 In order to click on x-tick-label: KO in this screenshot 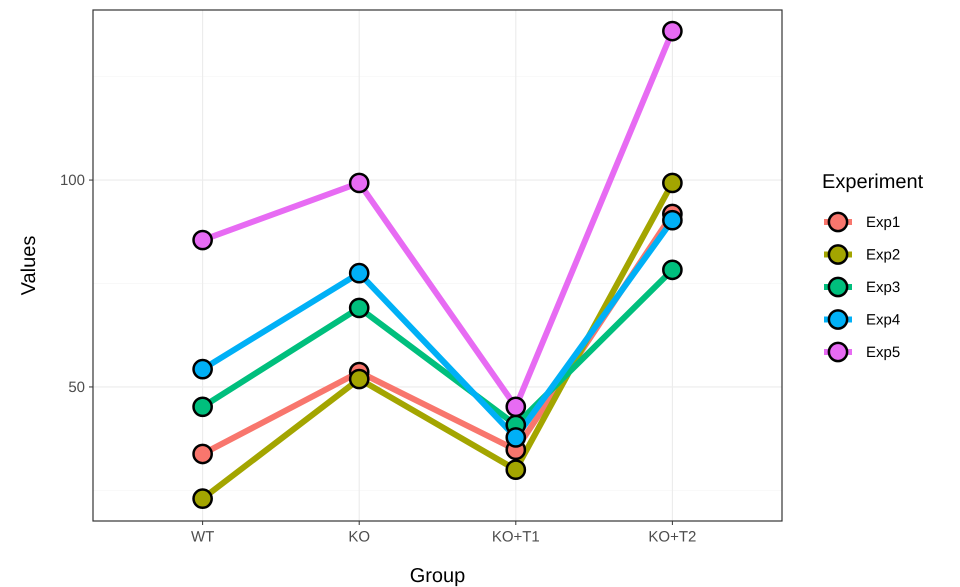, I will do `click(359, 537)`.